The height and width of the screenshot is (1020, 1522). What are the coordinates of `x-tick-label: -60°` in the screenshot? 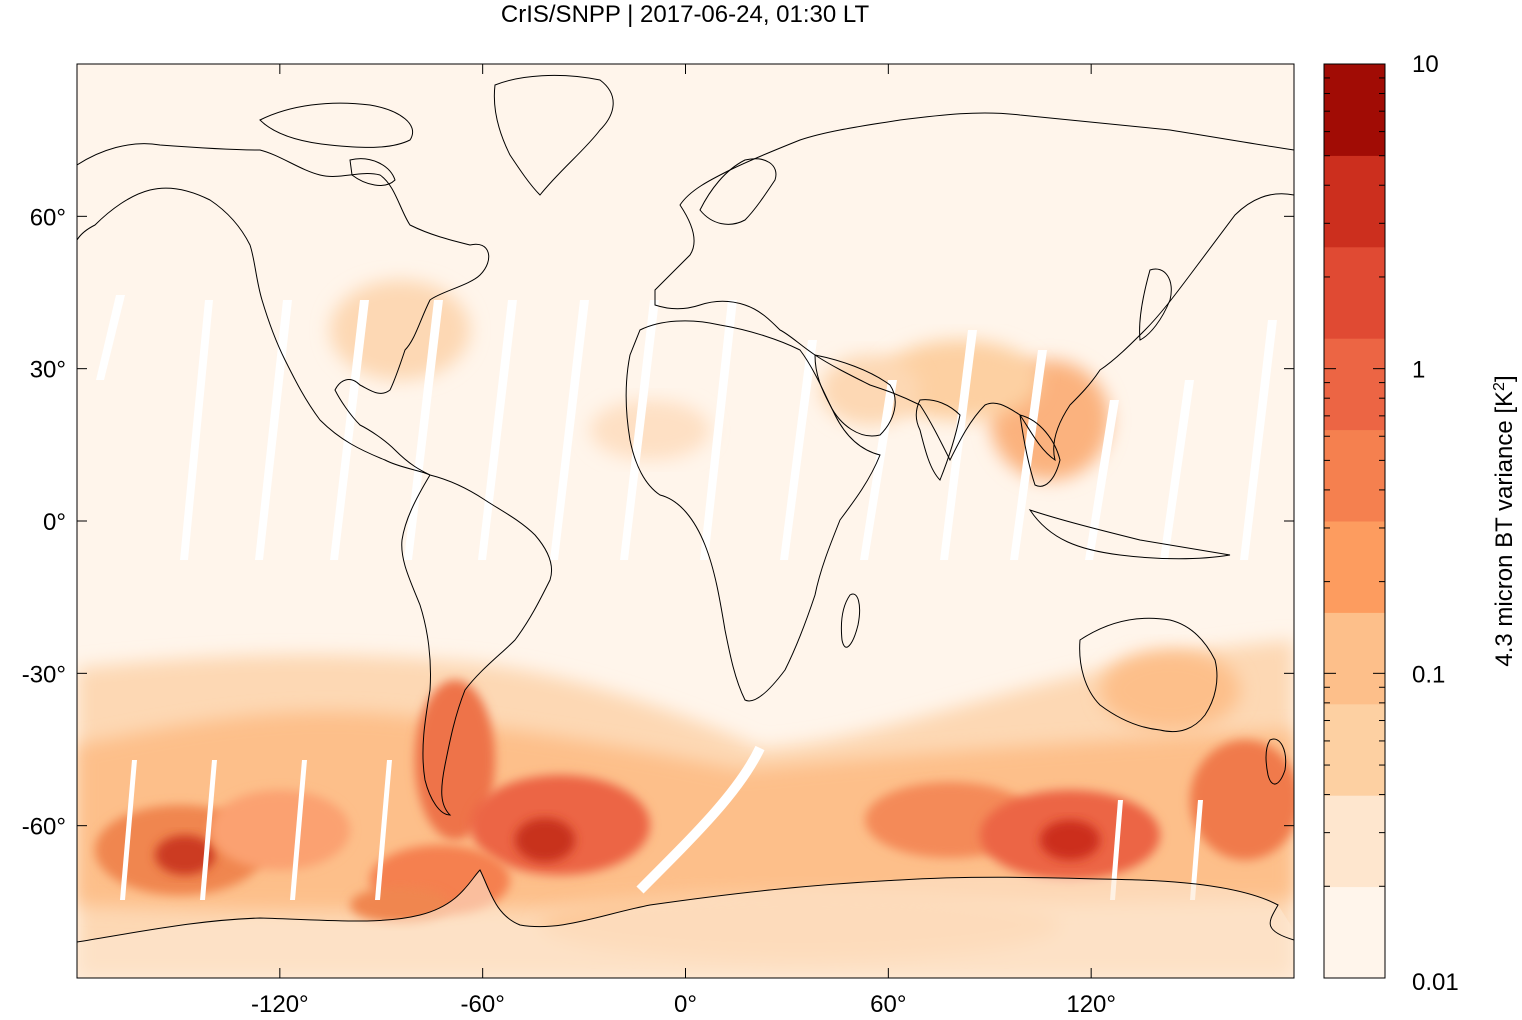 It's located at (483, 1004).